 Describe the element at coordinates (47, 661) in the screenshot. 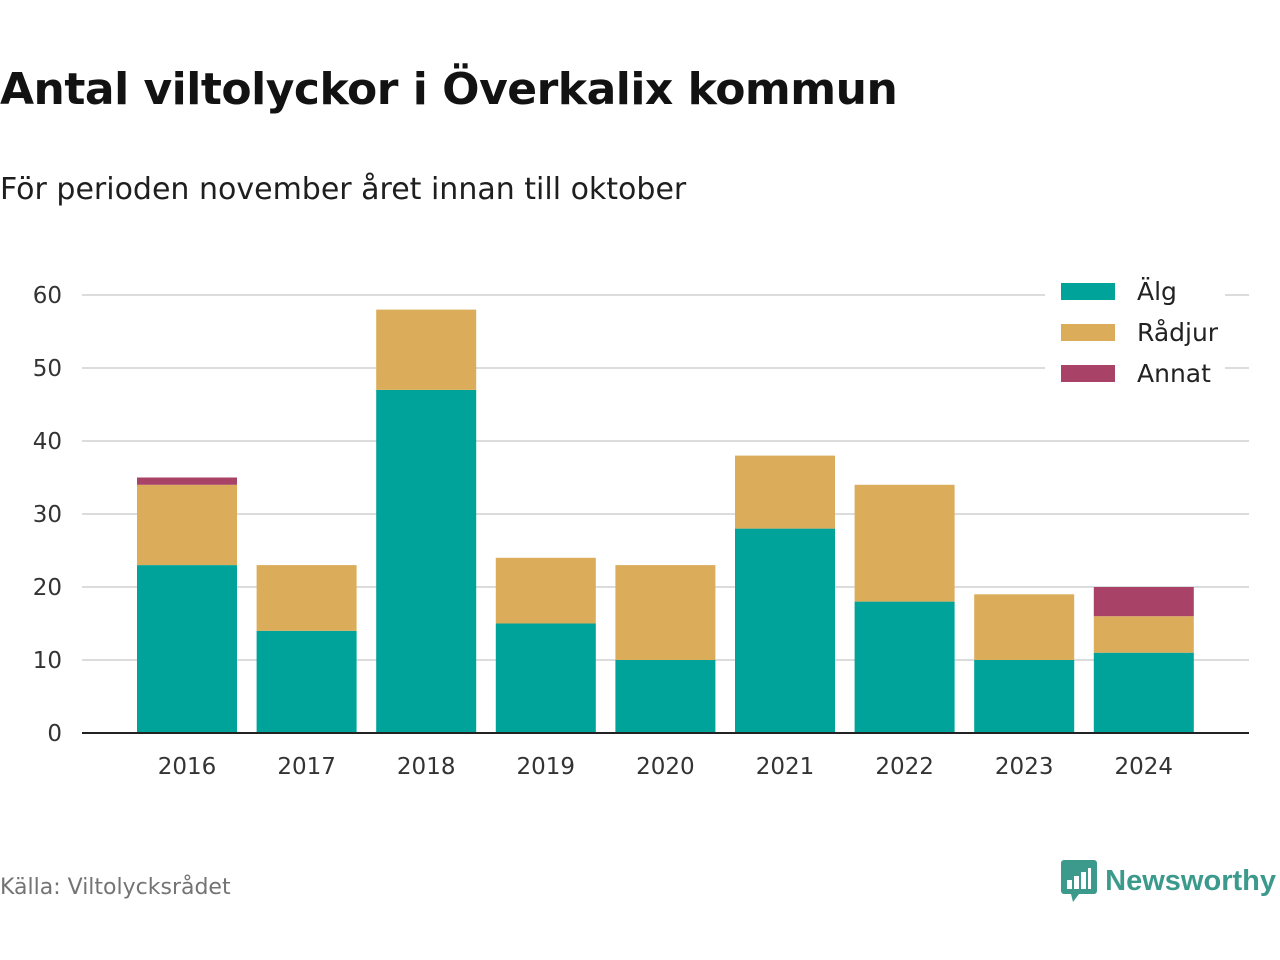

I see `y-tick-label: 10` at that location.